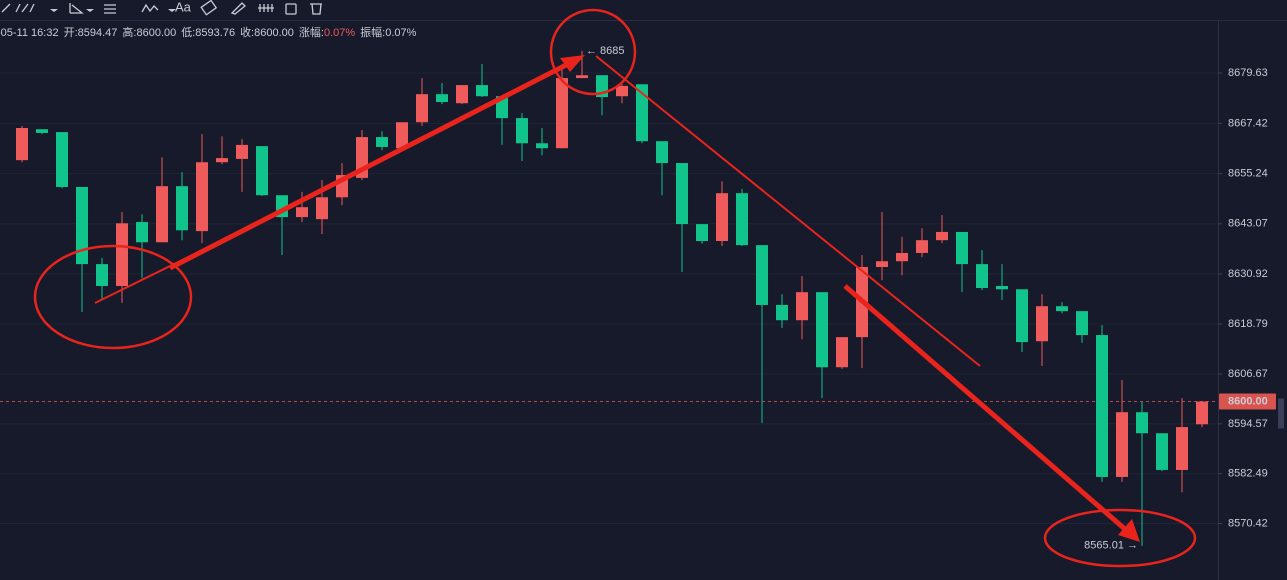 This screenshot has height=580, width=1287. Describe the element at coordinates (311, 32) in the screenshot. I see `info-label: 涨幅:` at that location.